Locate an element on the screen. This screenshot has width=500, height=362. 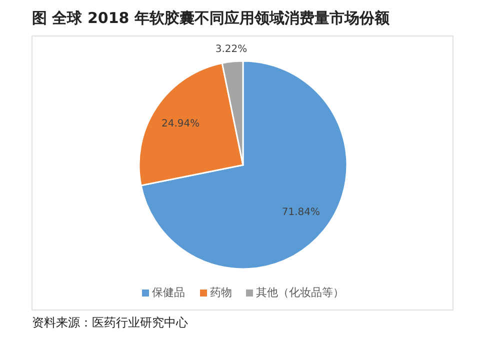
legend-label: 其他（化妆品等） is located at coordinates (300, 293).